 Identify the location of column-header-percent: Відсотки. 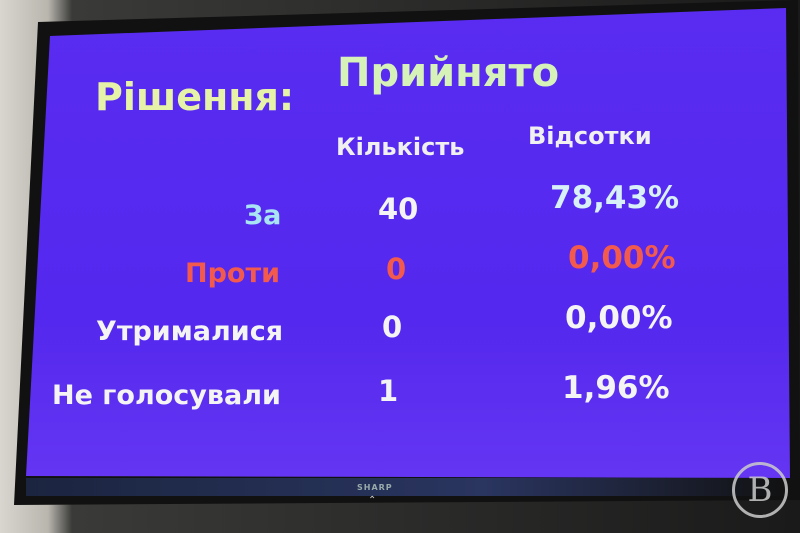
(590, 136).